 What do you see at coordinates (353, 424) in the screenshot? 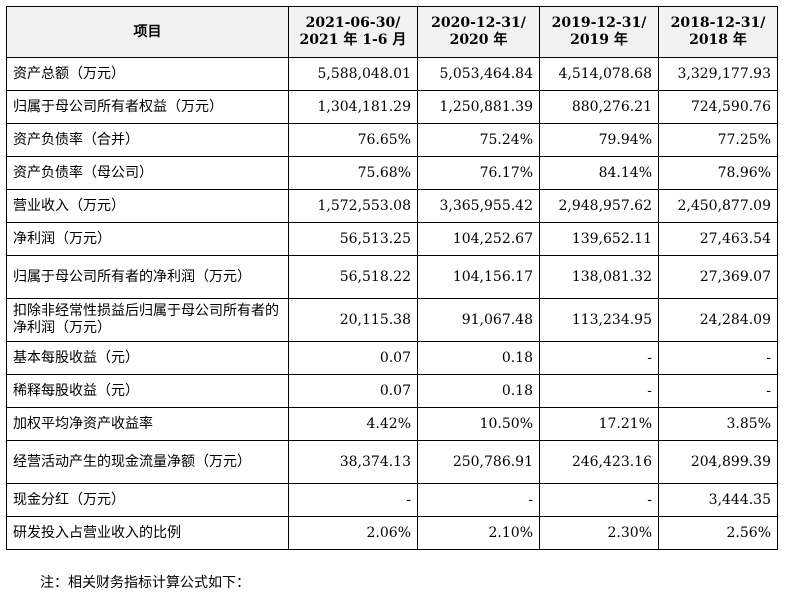
I see `cell-value: 4.42%` at bounding box center [353, 424].